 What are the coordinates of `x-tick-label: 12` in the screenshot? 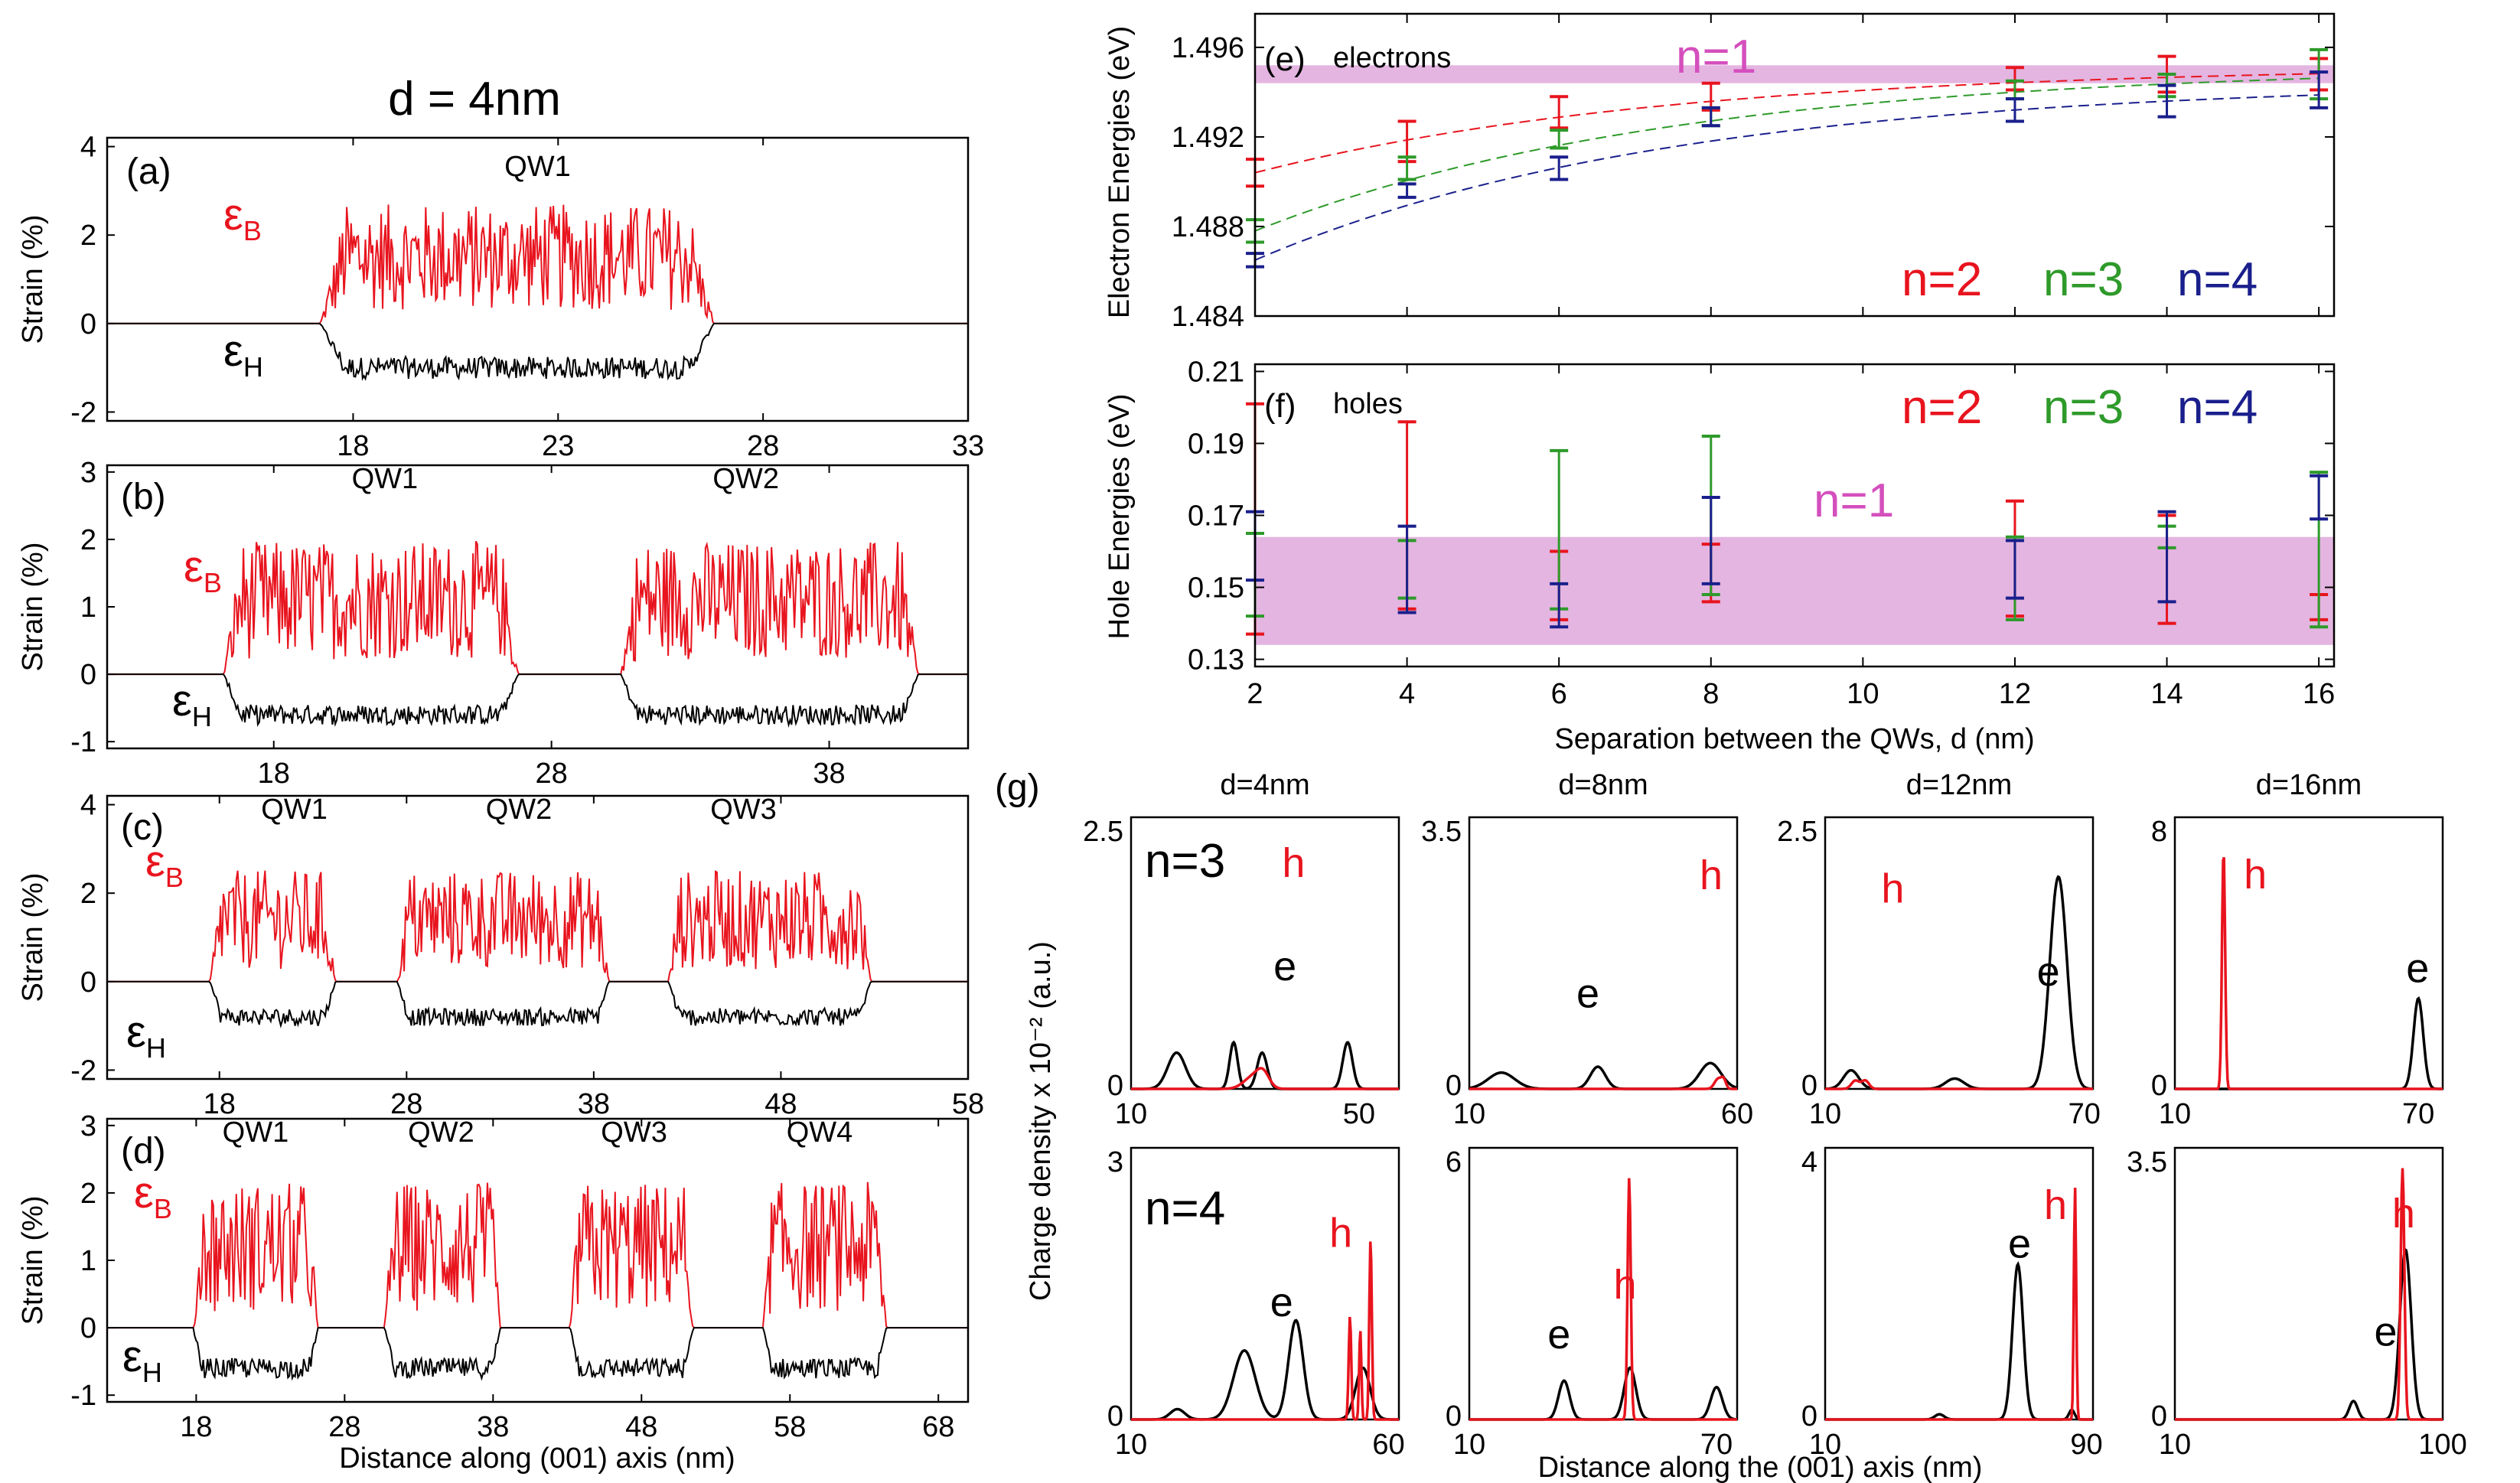 It's located at (2015, 694).